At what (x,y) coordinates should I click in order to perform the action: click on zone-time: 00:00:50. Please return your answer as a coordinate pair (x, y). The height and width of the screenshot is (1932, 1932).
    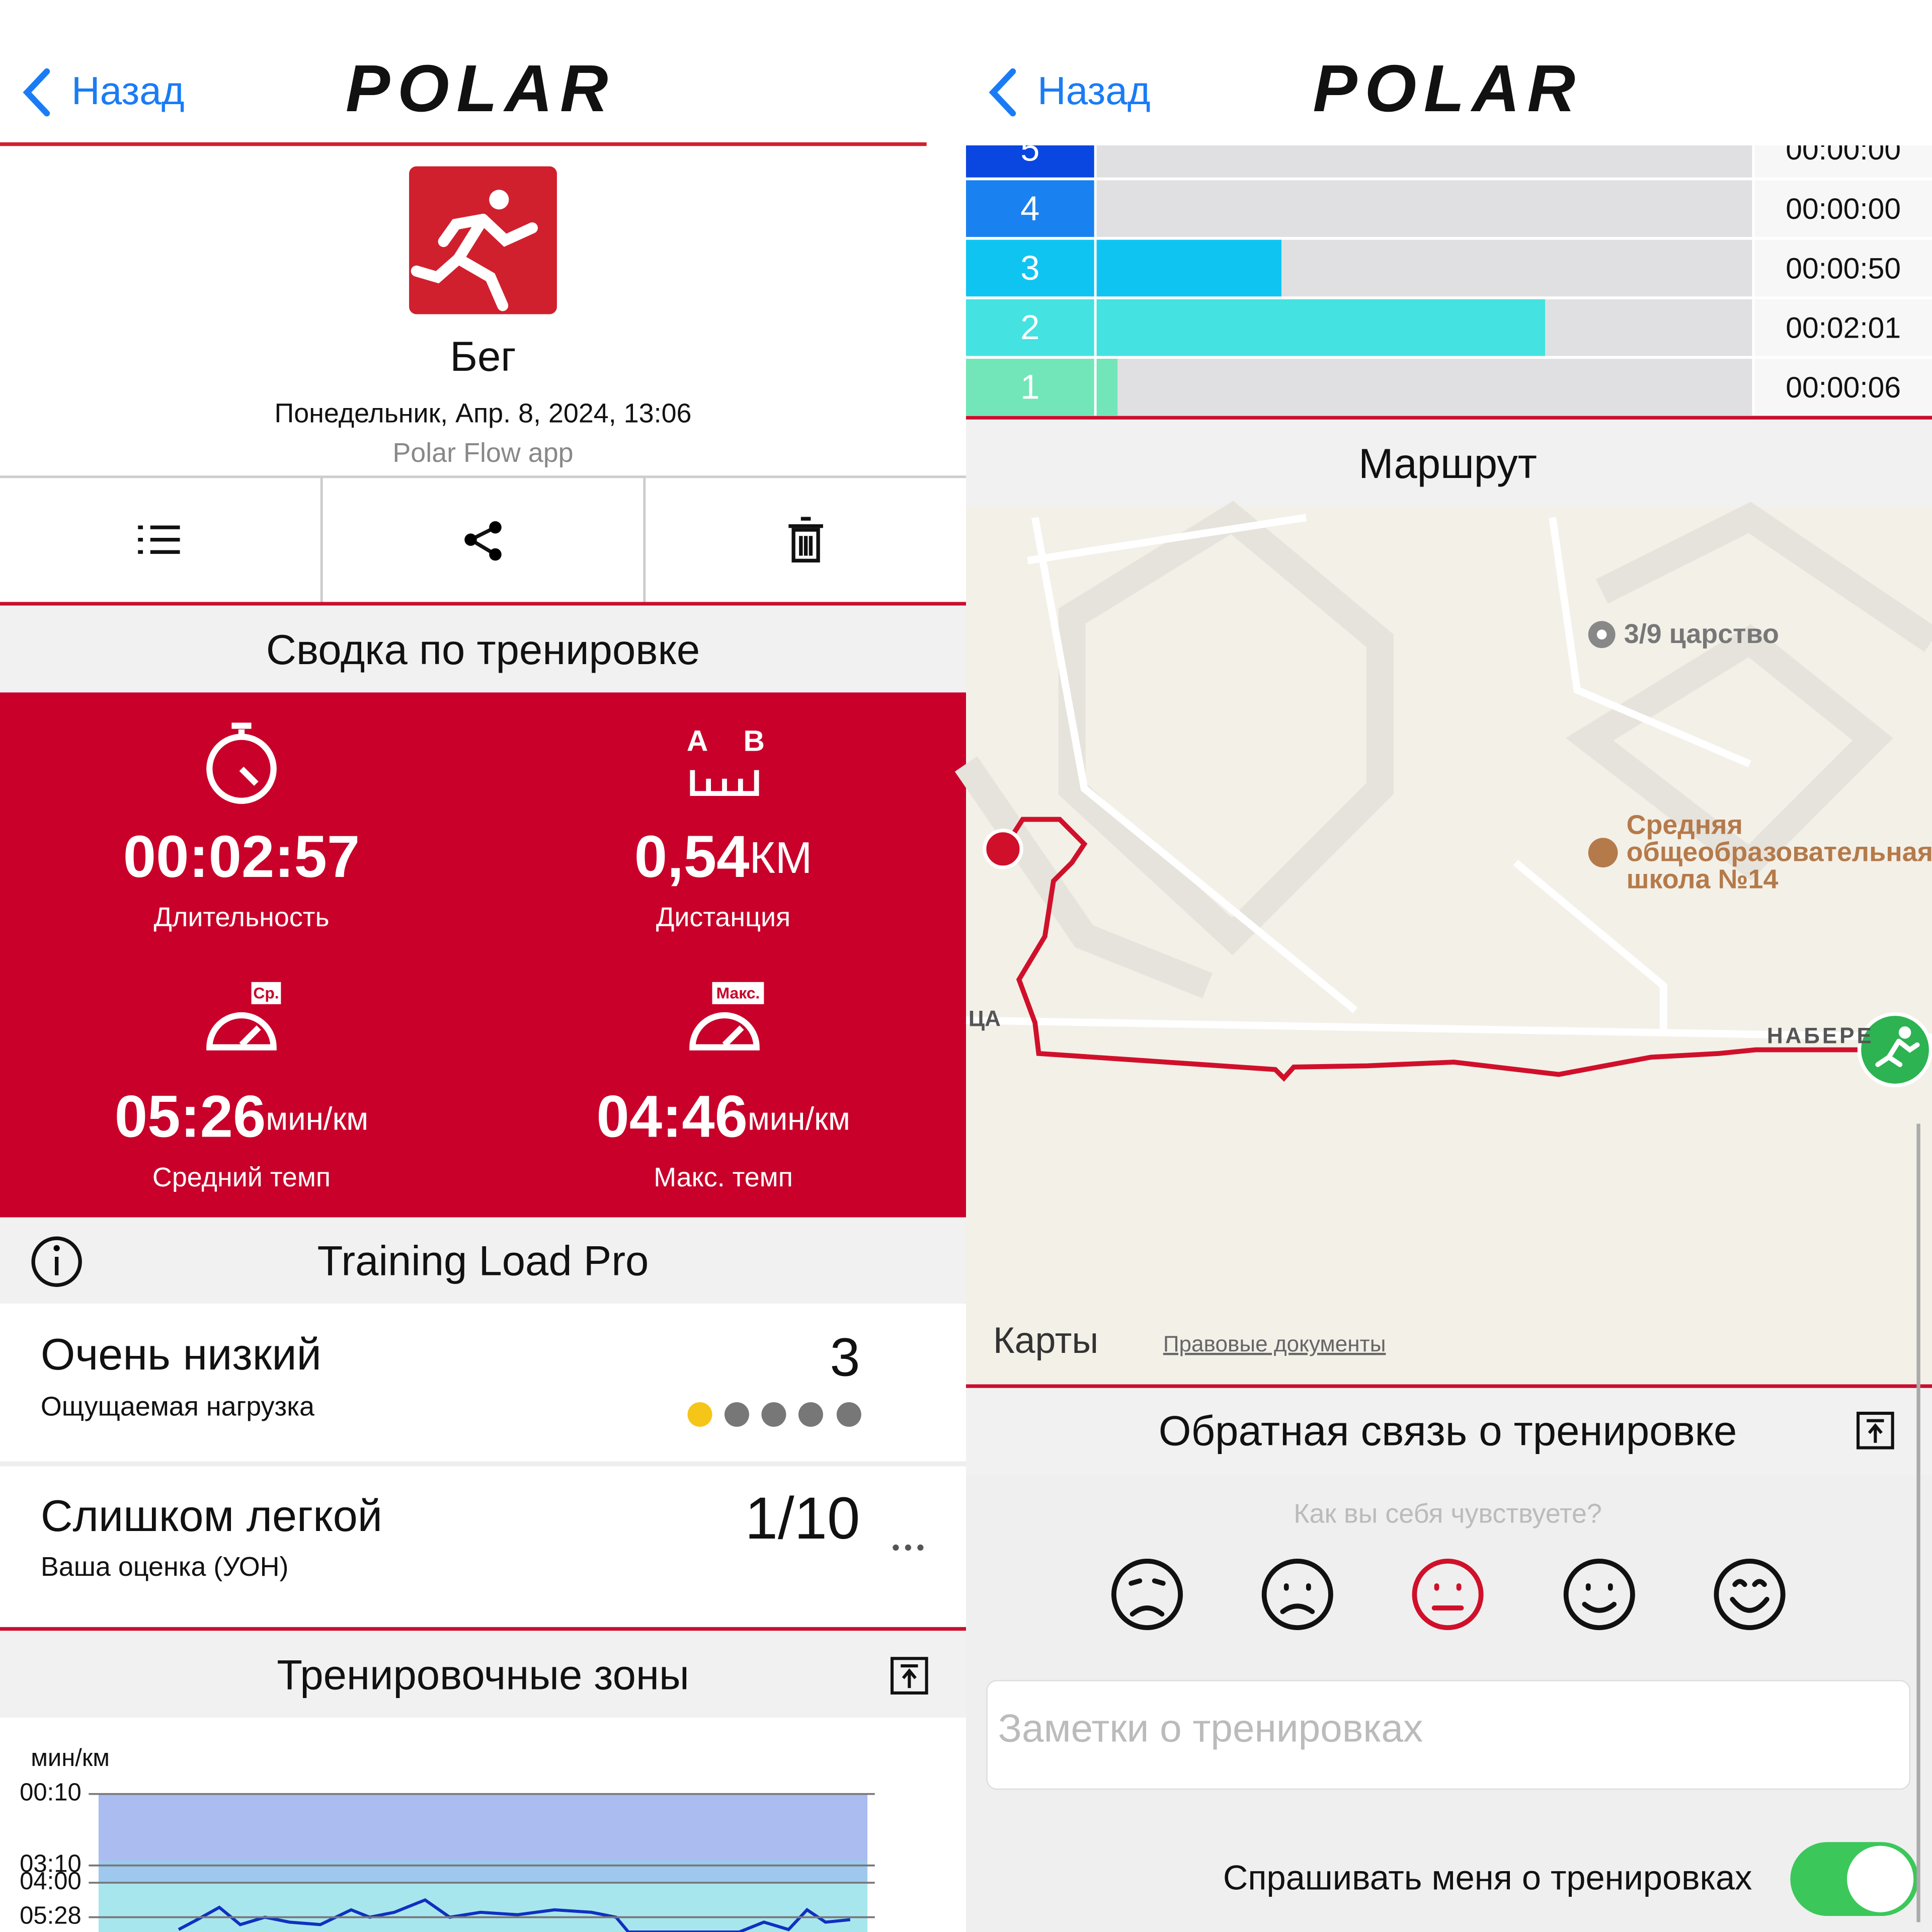
    Looking at the image, I should click on (1843, 268).